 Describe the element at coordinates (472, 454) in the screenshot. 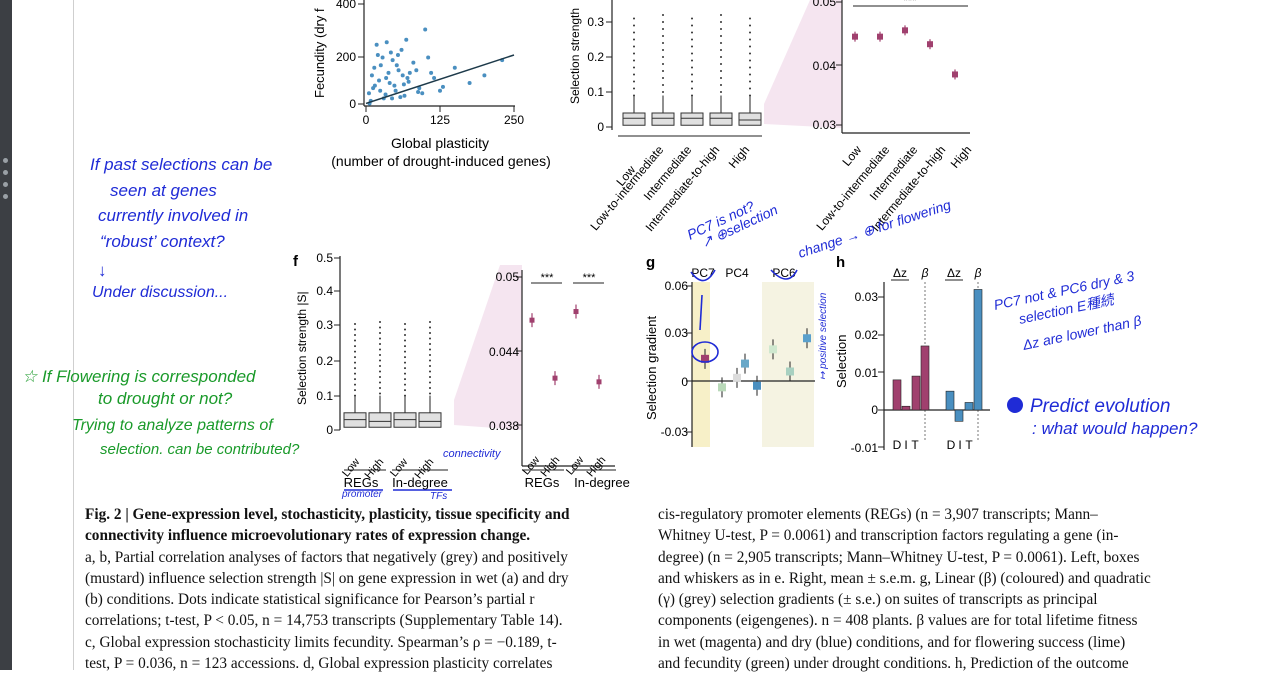

I see `handwritten-note: connectivity` at that location.